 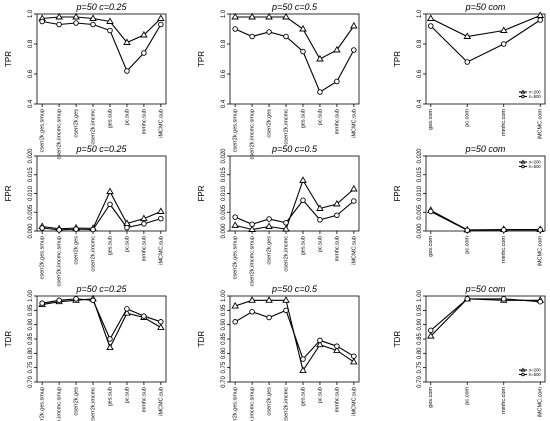 What do you see at coordinates (224, 43) in the screenshot?
I see `y-tick-label: 0.8` at bounding box center [224, 43].